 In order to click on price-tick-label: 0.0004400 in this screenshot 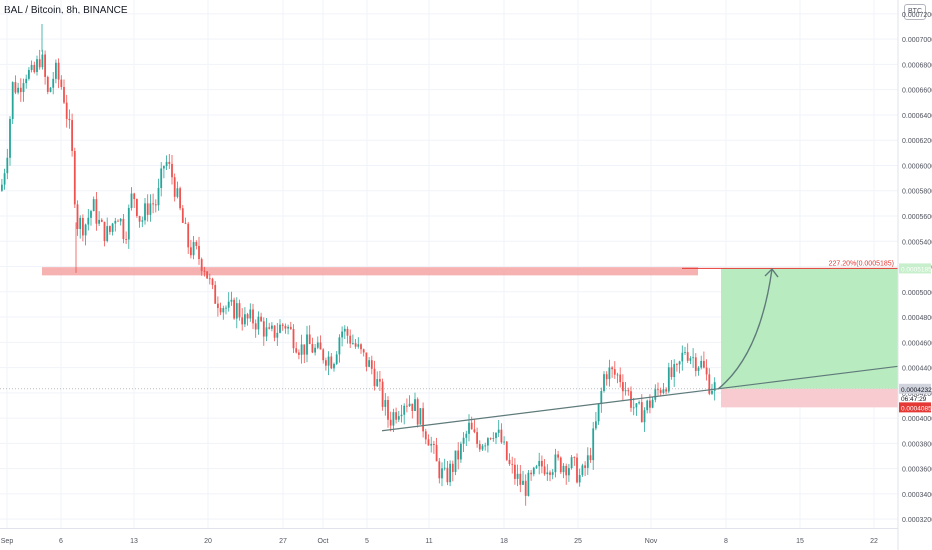, I will do `click(917, 369)`.